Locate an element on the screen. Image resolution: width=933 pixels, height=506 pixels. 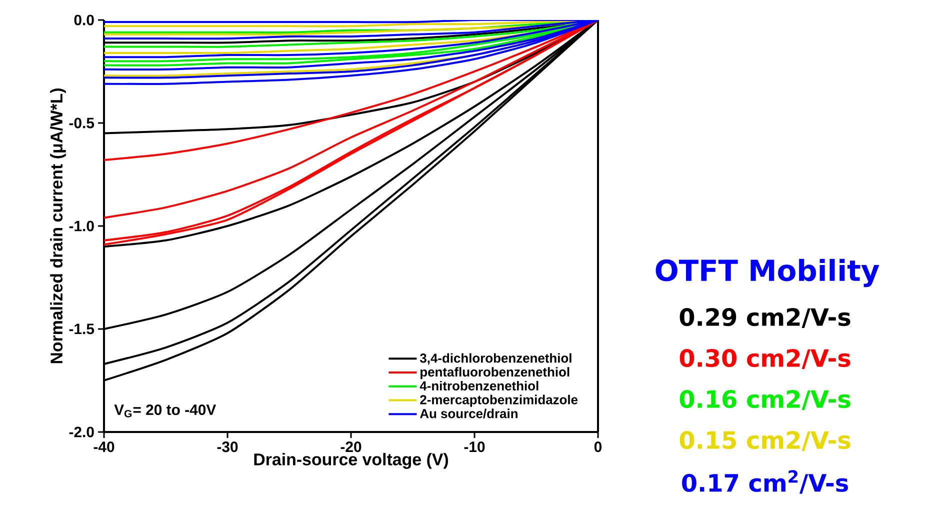
text: 0.29 cm2/V-s is located at coordinates (765, 318).